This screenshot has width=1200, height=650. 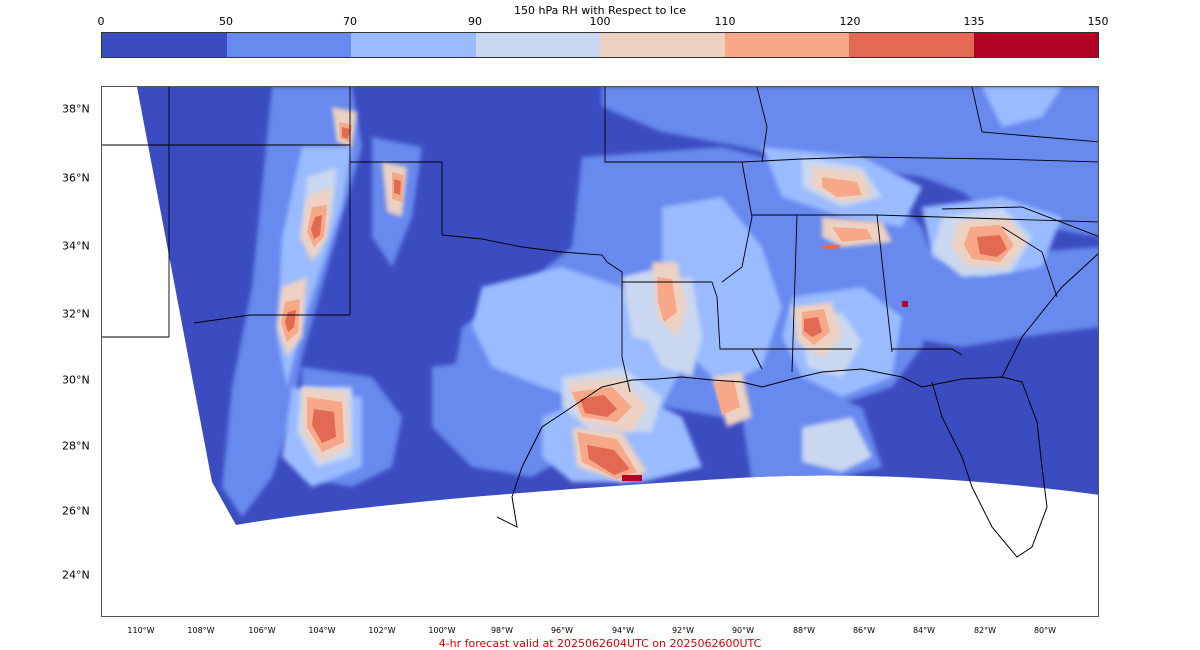 I want to click on lon-label: 86°W, so click(x=864, y=630).